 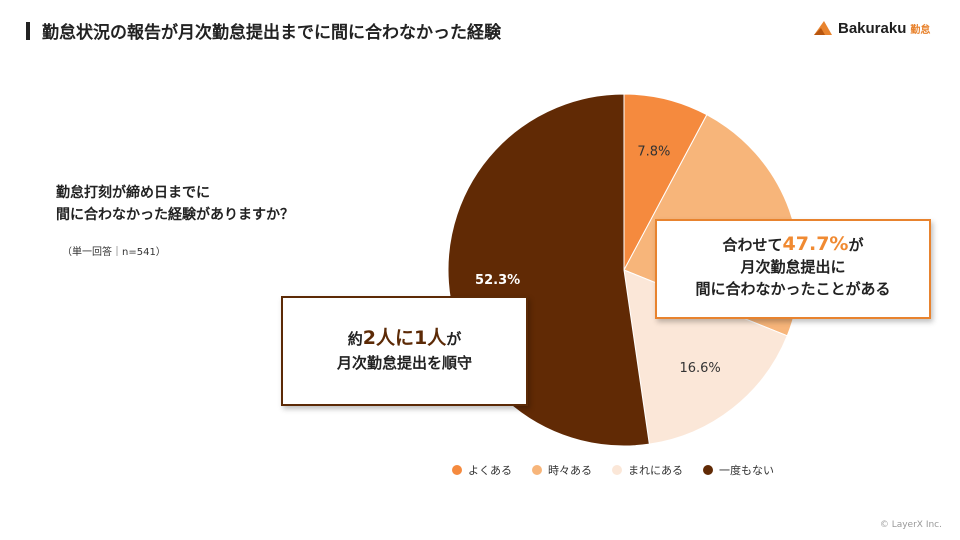 What do you see at coordinates (653, 151) in the screenshot?
I see `pie-label-1: 7.8%` at bounding box center [653, 151].